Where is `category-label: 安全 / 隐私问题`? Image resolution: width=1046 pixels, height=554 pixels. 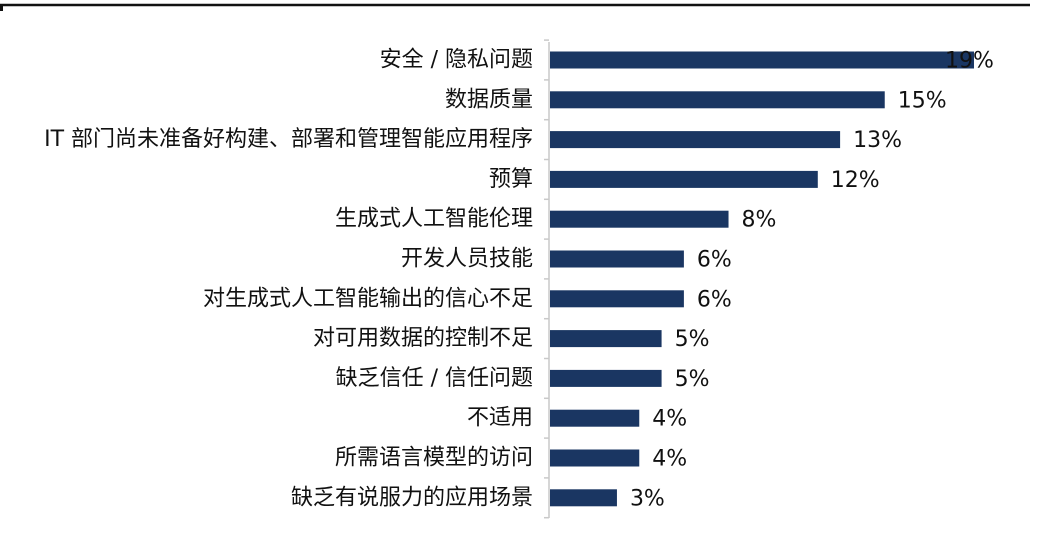
category-label: 安全 / 隐私问题 is located at coordinates (456, 60).